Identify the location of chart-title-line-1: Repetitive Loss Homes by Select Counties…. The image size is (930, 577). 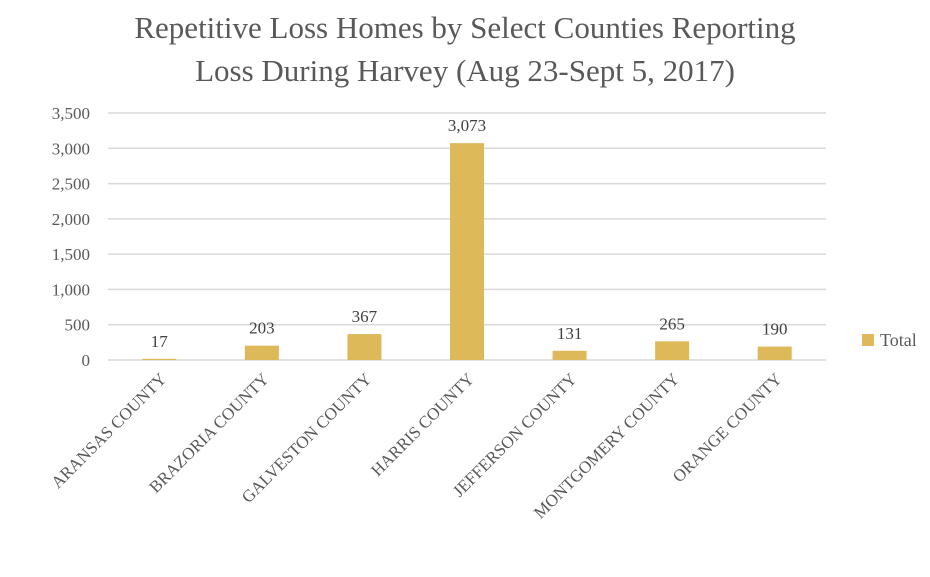
(465, 27).